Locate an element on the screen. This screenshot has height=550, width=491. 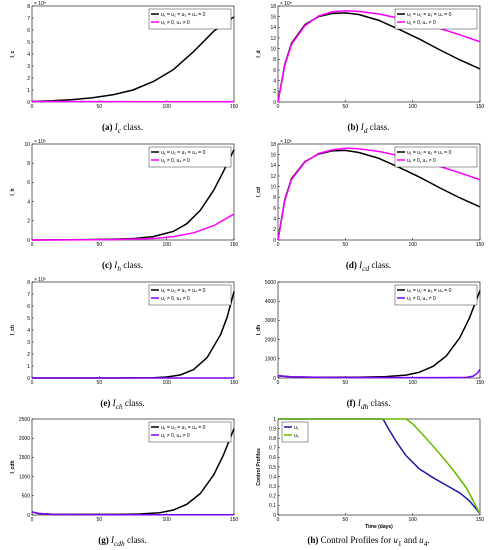
y-axis-label: Control Profiles is located at coordinates (259, 467).